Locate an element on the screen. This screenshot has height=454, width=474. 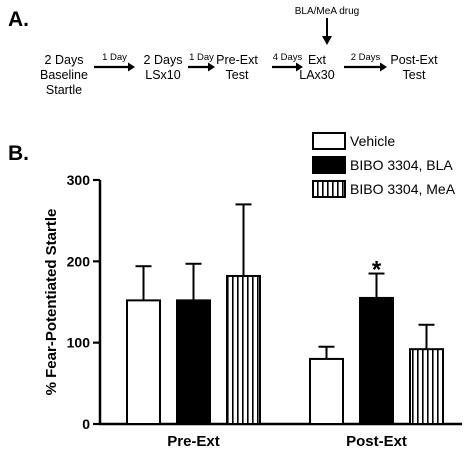
x-tick-label: Pre-Ext is located at coordinates (193, 441).